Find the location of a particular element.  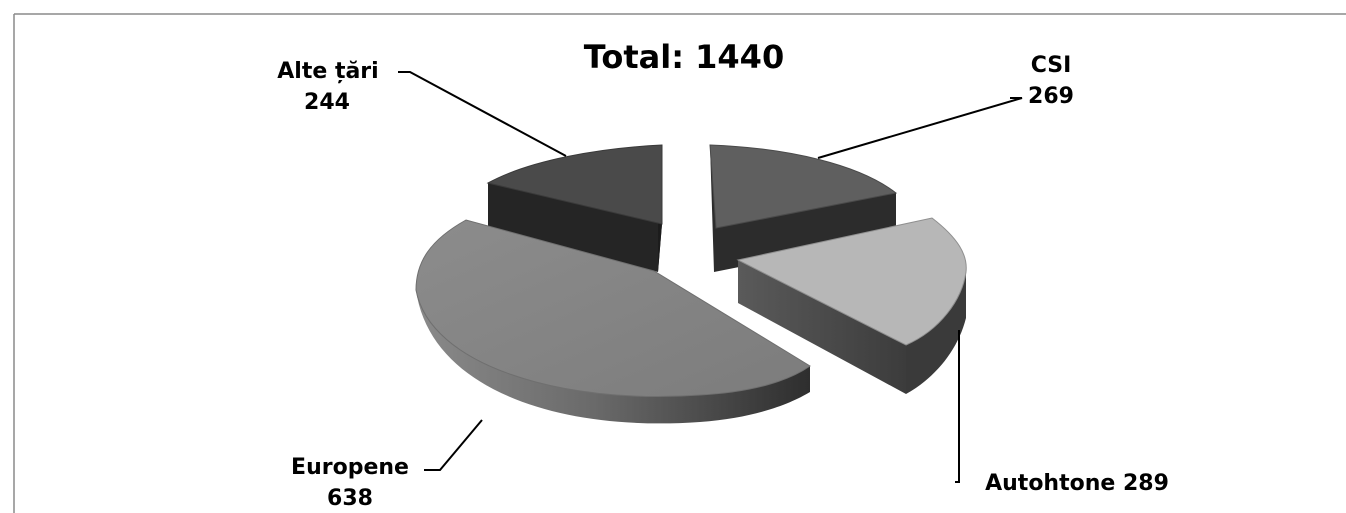

pie-slice-alte-tari is located at coordinates (574, 208).